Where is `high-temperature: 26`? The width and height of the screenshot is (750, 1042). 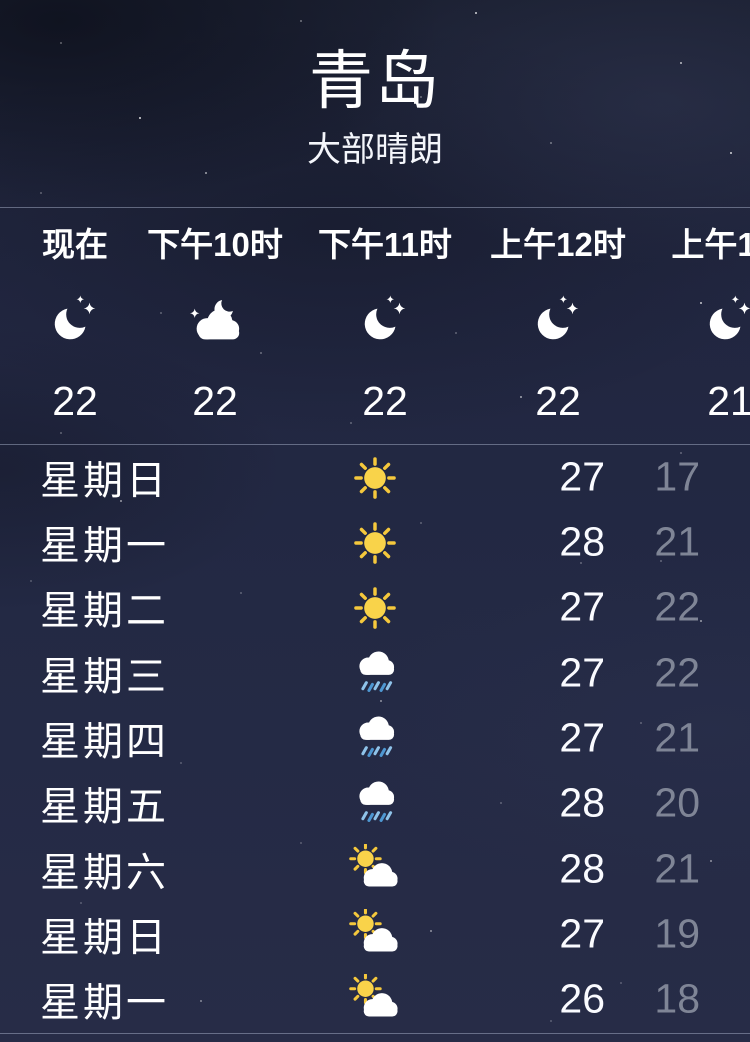 high-temperature: 26 is located at coordinates (582, 998).